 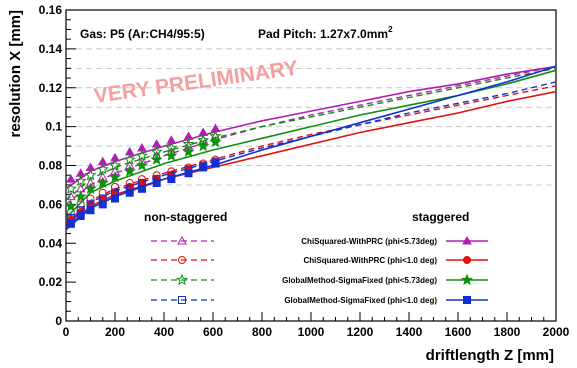 What do you see at coordinates (51, 282) in the screenshot?
I see `y-tick-label: 0.02` at bounding box center [51, 282].